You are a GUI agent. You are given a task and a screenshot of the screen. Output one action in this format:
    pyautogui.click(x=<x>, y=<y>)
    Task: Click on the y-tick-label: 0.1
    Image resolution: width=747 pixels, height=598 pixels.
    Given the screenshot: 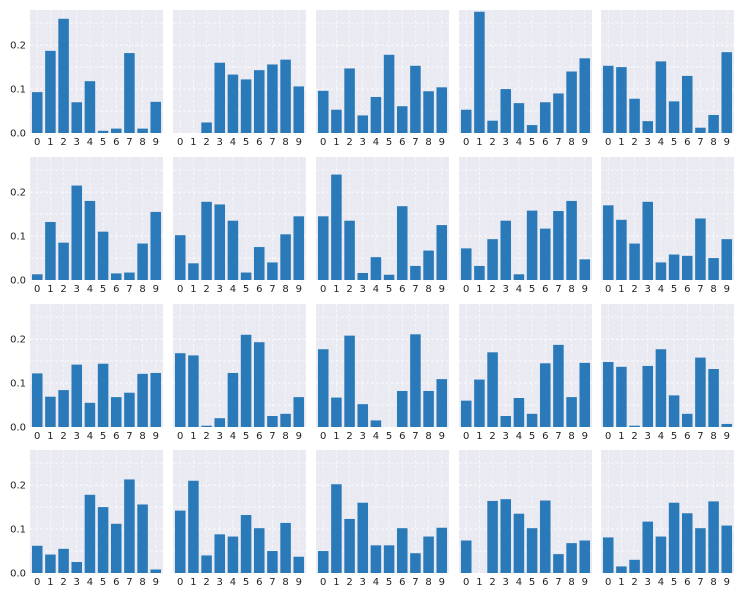 What is the action you would take?
    pyautogui.click(x=18, y=90)
    